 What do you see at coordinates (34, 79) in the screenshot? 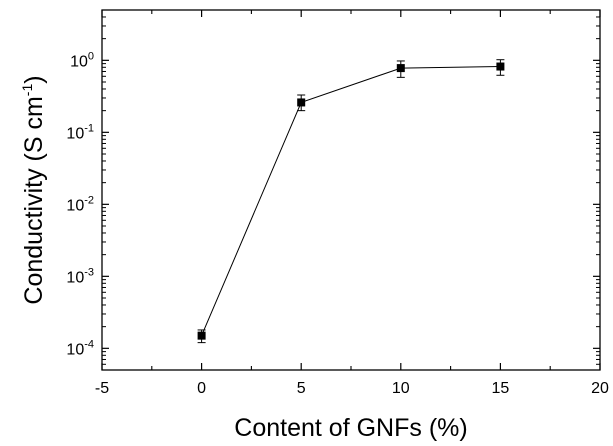
I see `y-axis-title-close: )` at bounding box center [34, 79].